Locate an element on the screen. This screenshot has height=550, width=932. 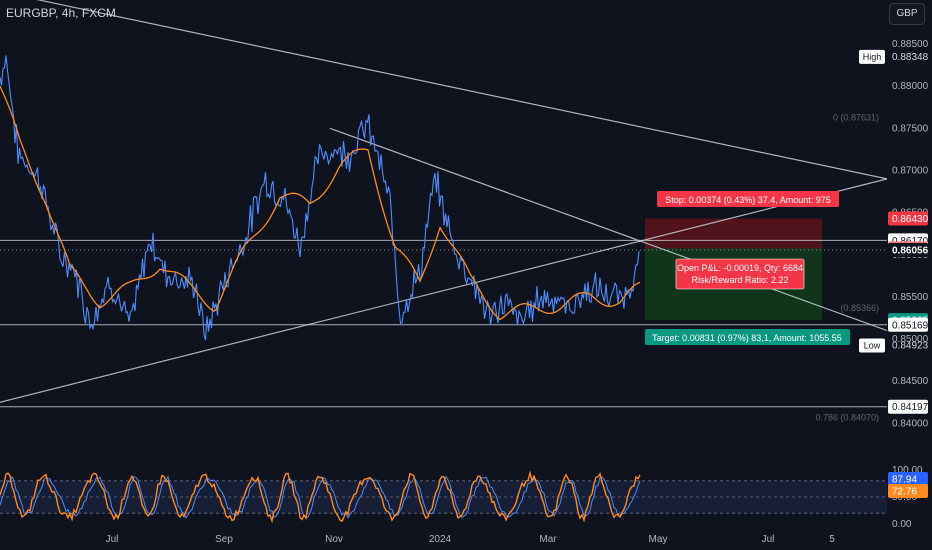
price-tick-9: 0.84000 is located at coordinates (910, 423).